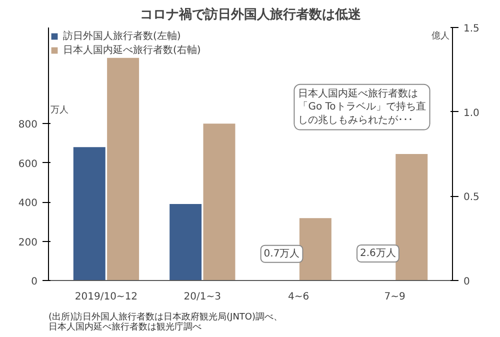 The height and width of the screenshot is (337, 500). Describe the element at coordinates (132, 50) in the screenshot. I see `legend-label: 日本人国内延べ旅行者数(右軸)` at that location.